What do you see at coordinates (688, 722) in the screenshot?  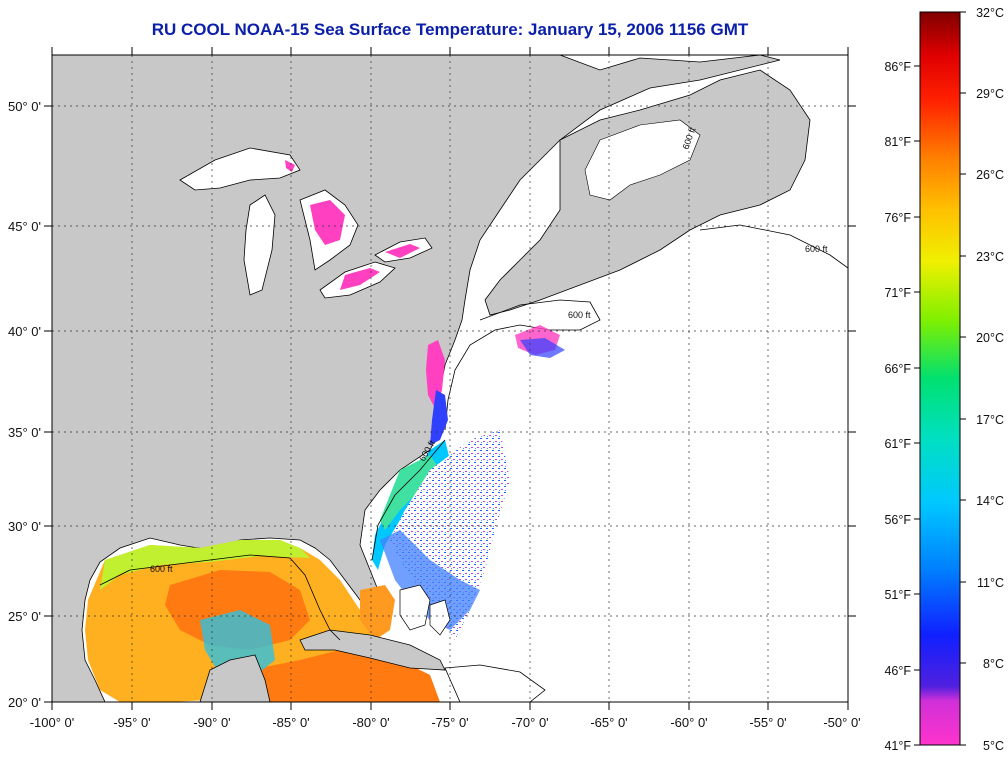 I see `lon-label: -60° 0'` at bounding box center [688, 722].